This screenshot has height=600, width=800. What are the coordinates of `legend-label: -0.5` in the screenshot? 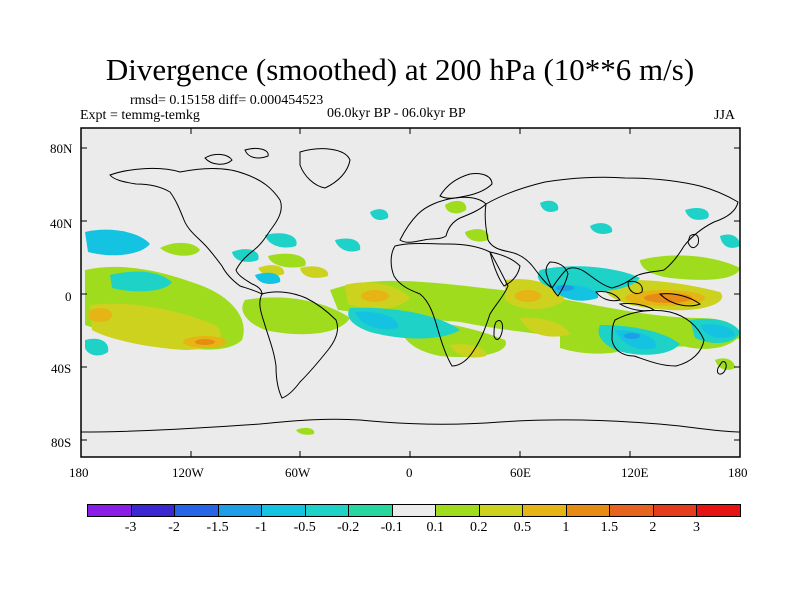 It's located at (304, 527).